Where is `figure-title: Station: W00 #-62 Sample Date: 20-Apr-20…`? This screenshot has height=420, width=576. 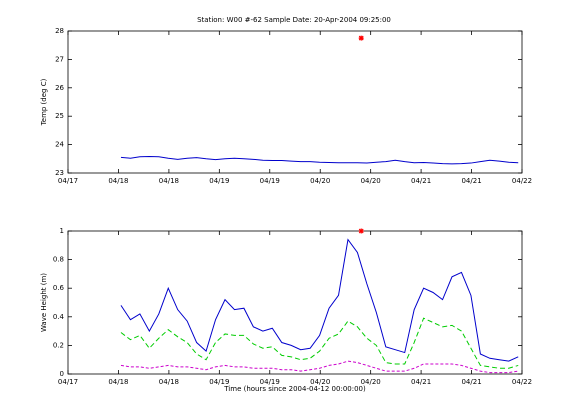
figure-title: Station: W00 #-62 Sample Date: 20-Apr-20… is located at coordinates (294, 20).